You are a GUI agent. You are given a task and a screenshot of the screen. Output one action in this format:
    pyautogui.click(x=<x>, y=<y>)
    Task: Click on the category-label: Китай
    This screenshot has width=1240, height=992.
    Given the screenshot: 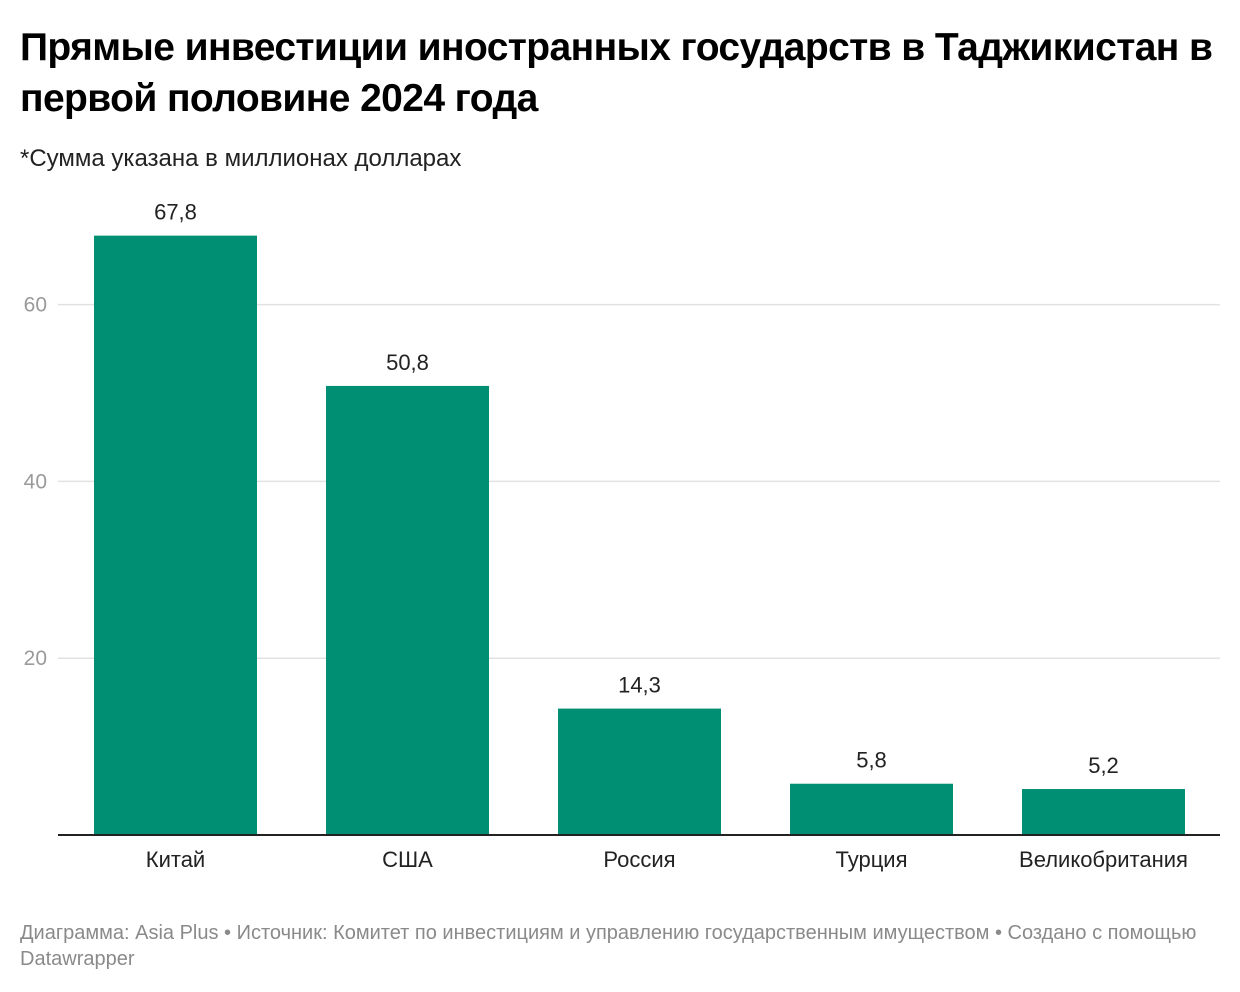 What is the action you would take?
    pyautogui.click(x=175, y=859)
    